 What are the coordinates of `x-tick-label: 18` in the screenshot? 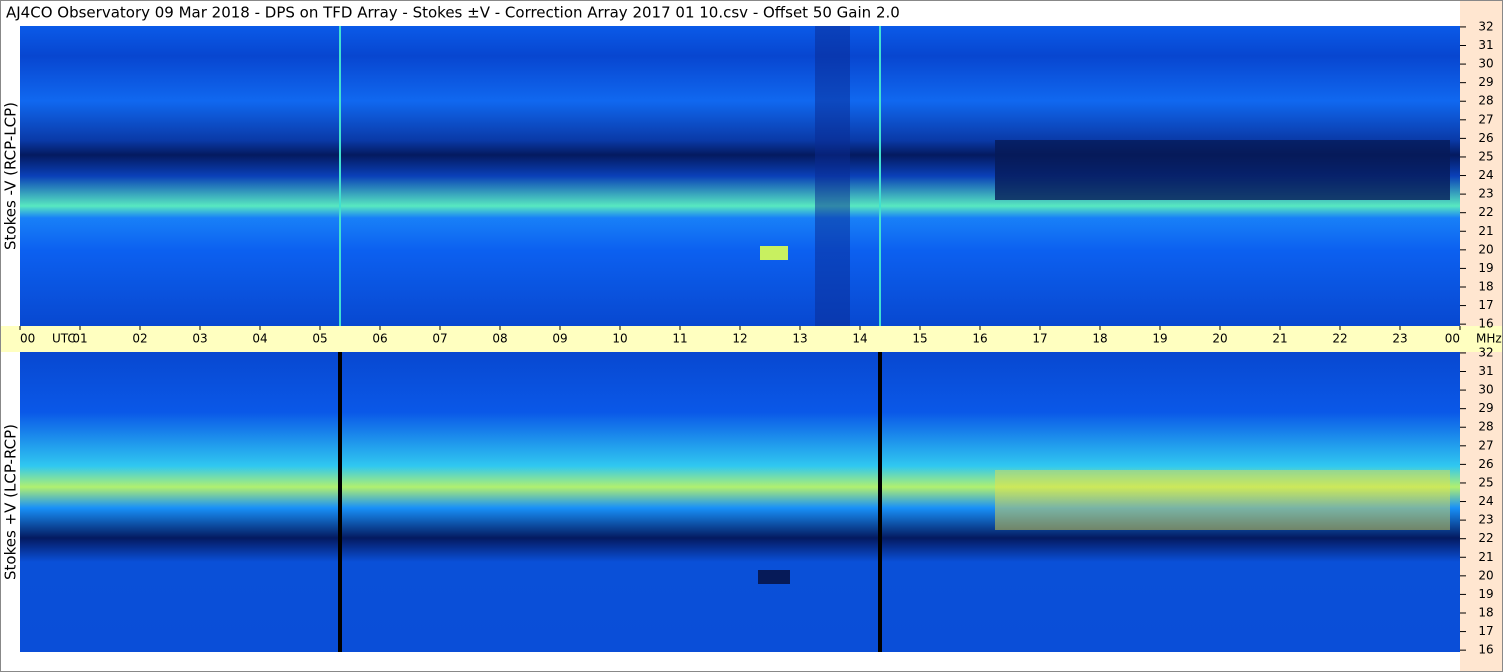 It's located at (1099, 339).